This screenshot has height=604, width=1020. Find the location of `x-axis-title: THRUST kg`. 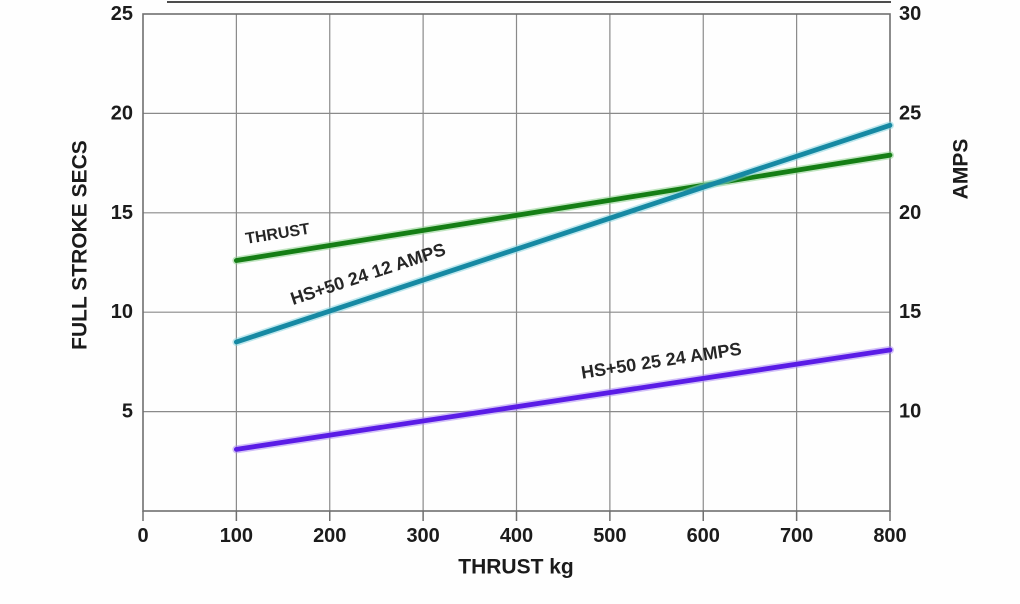

x-axis-title: THRUST kg is located at coordinates (516, 567).